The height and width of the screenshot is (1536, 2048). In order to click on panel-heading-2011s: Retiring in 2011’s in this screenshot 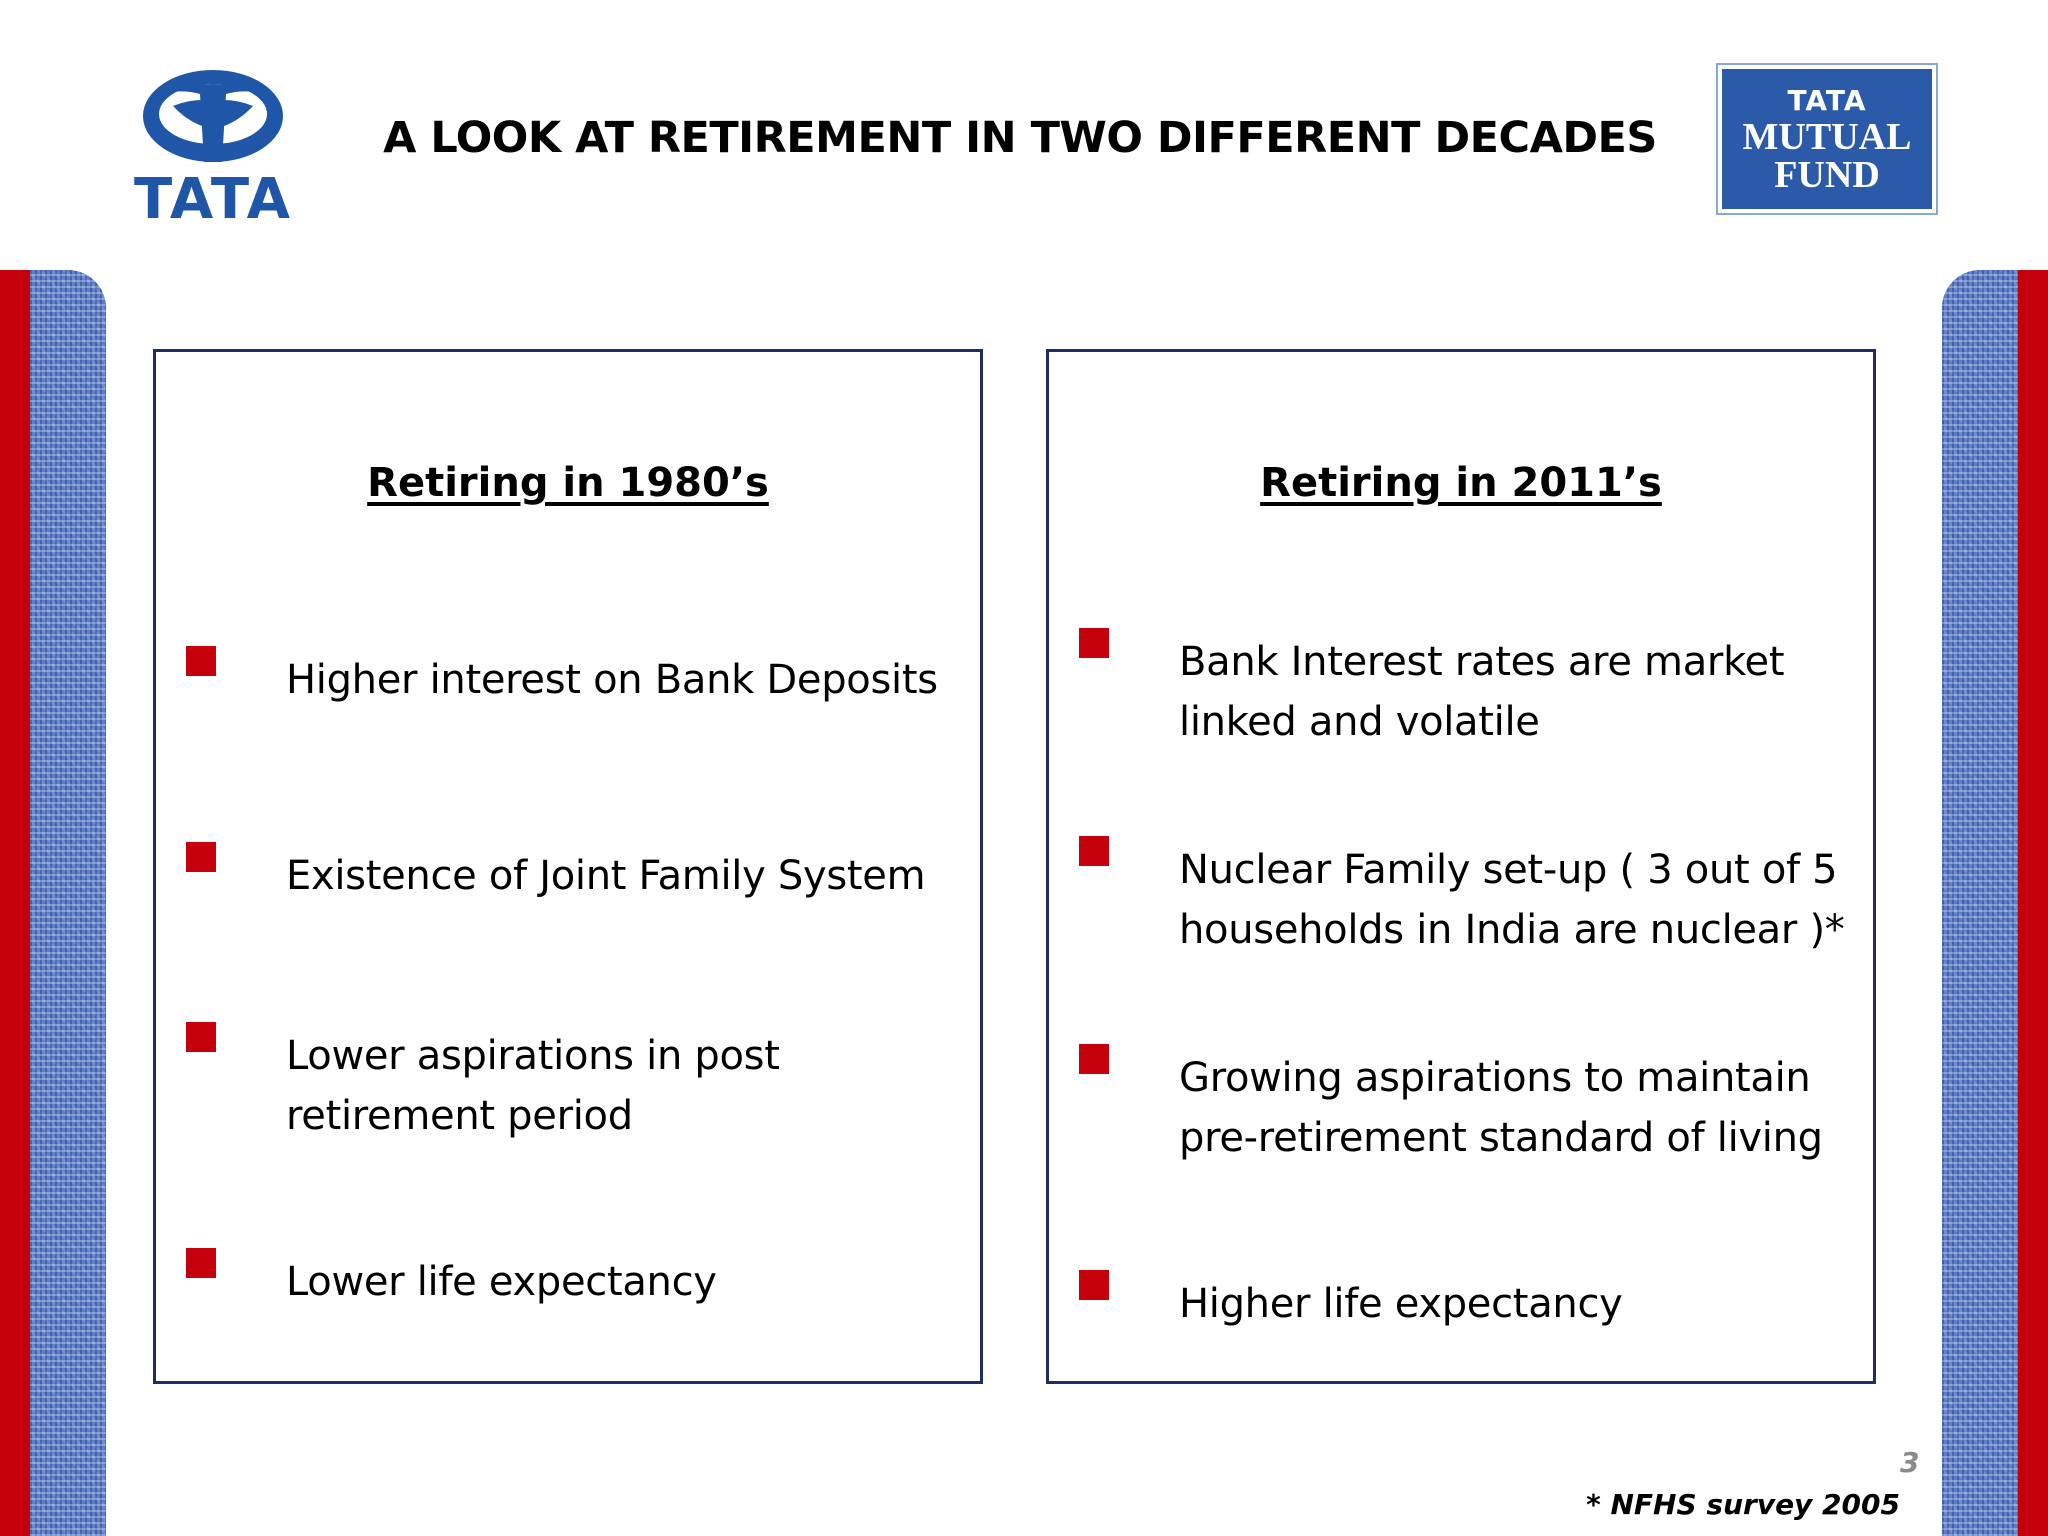, I will do `click(1461, 483)`.